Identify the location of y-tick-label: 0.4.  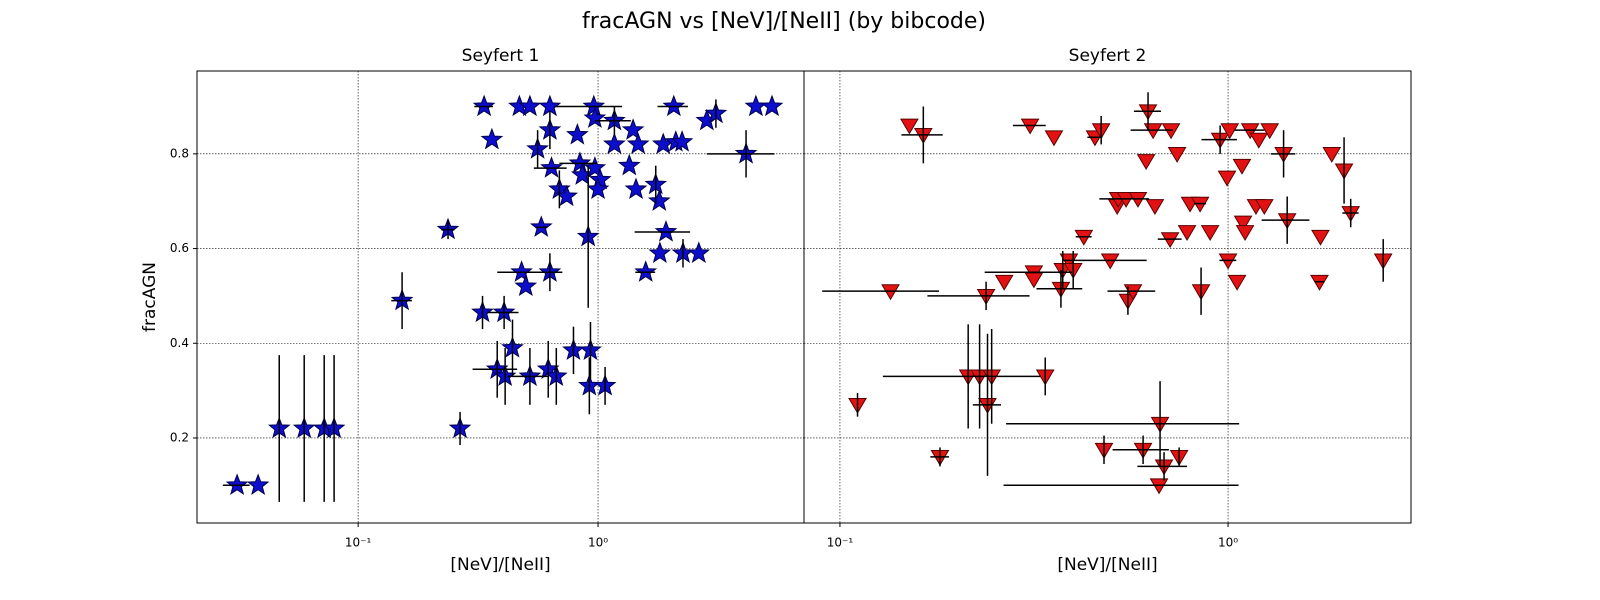
(179, 343).